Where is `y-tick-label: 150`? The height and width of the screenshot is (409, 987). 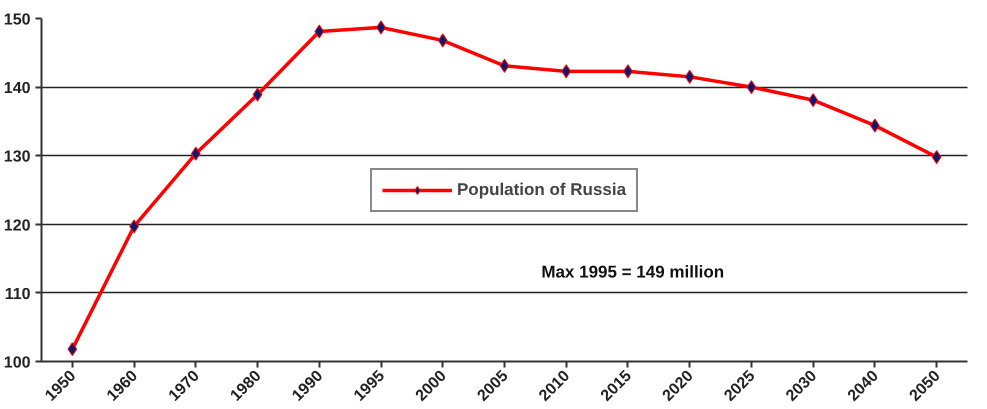
y-tick-label: 150 is located at coordinates (17, 20).